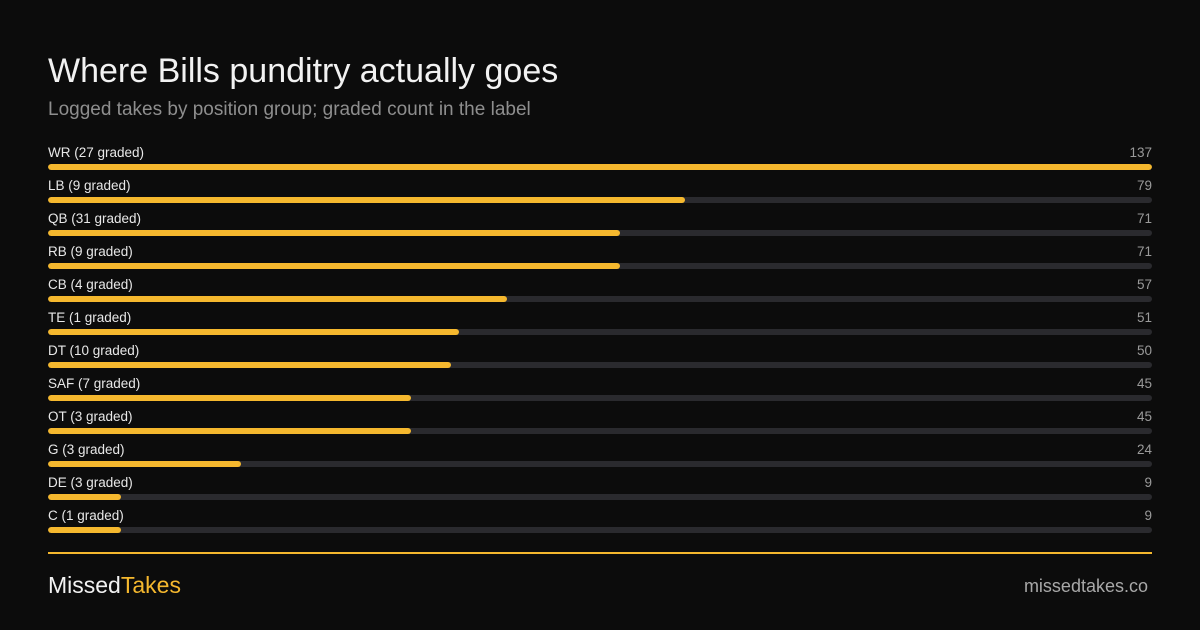  Describe the element at coordinates (96, 152) in the screenshot. I see `bar-label: WR (27 graded)` at that location.